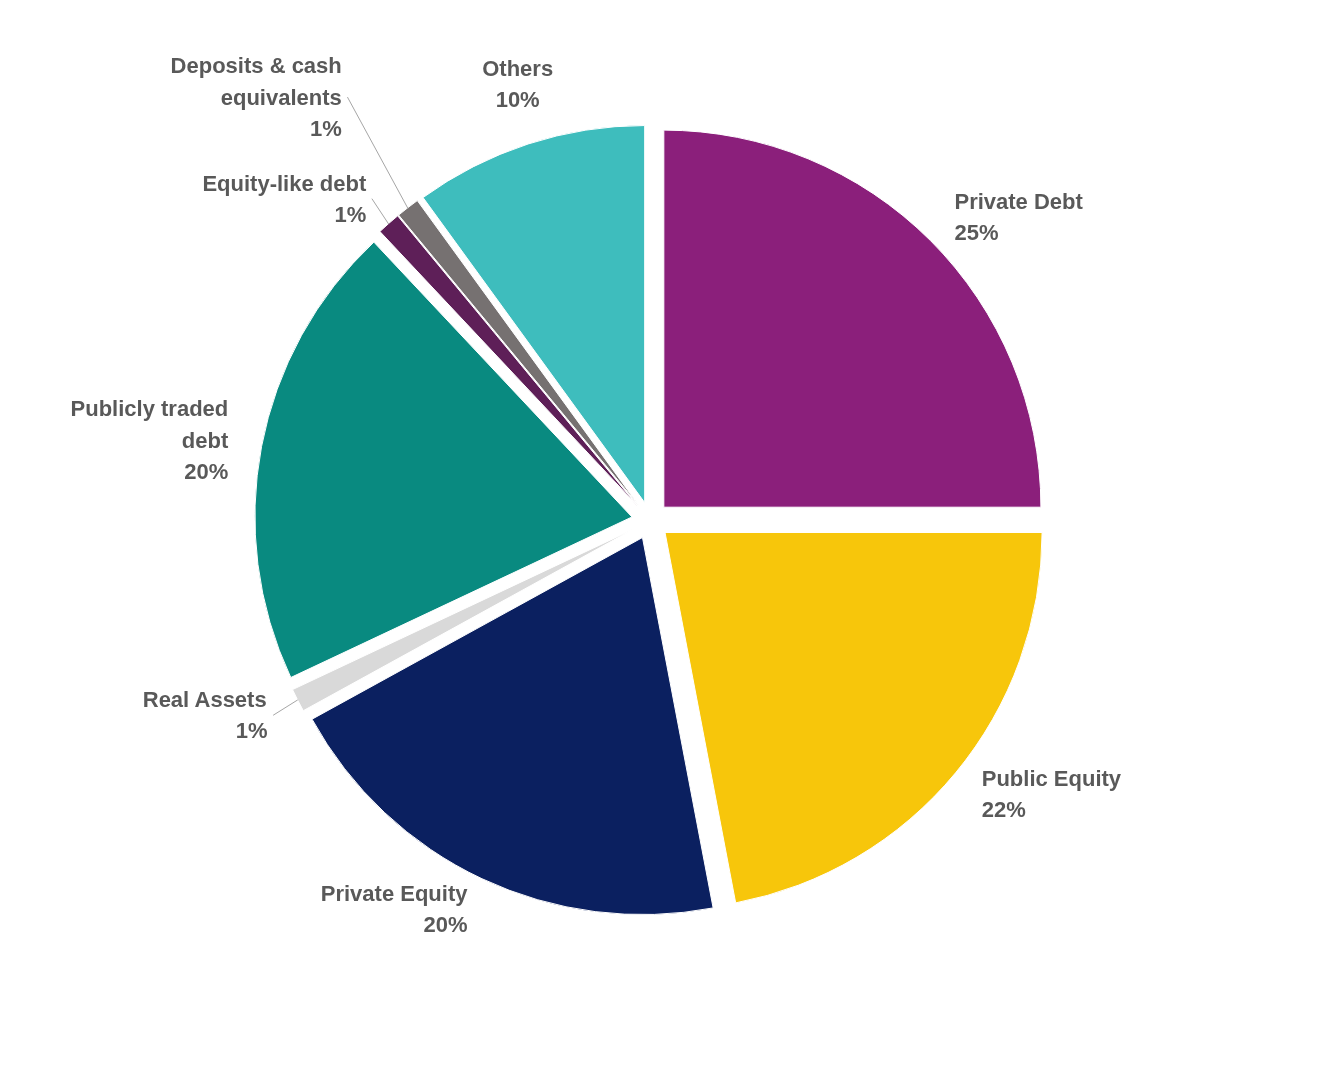 This screenshot has width=1338, height=1074. What do you see at coordinates (1019, 201) in the screenshot?
I see `slice-label: Private Debt` at bounding box center [1019, 201].